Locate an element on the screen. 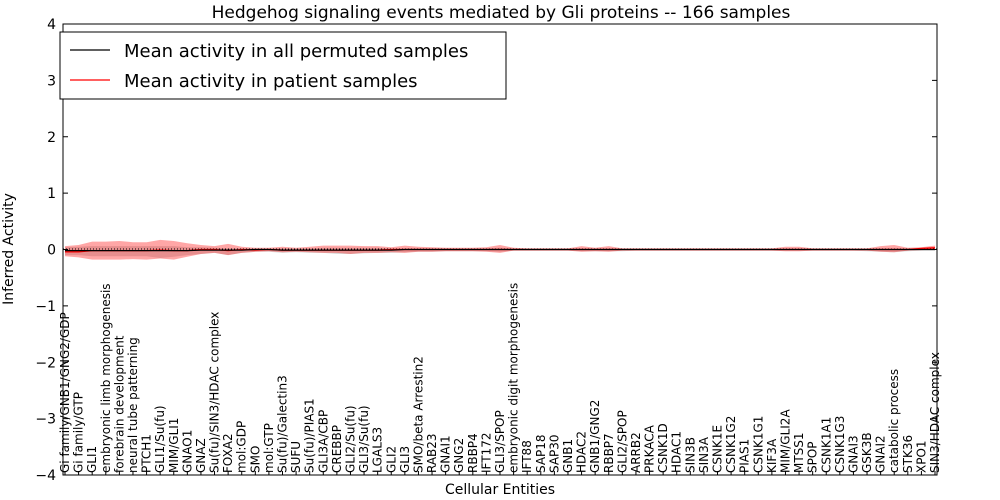  x-tick-label: RAB23 is located at coordinates (432, 453).